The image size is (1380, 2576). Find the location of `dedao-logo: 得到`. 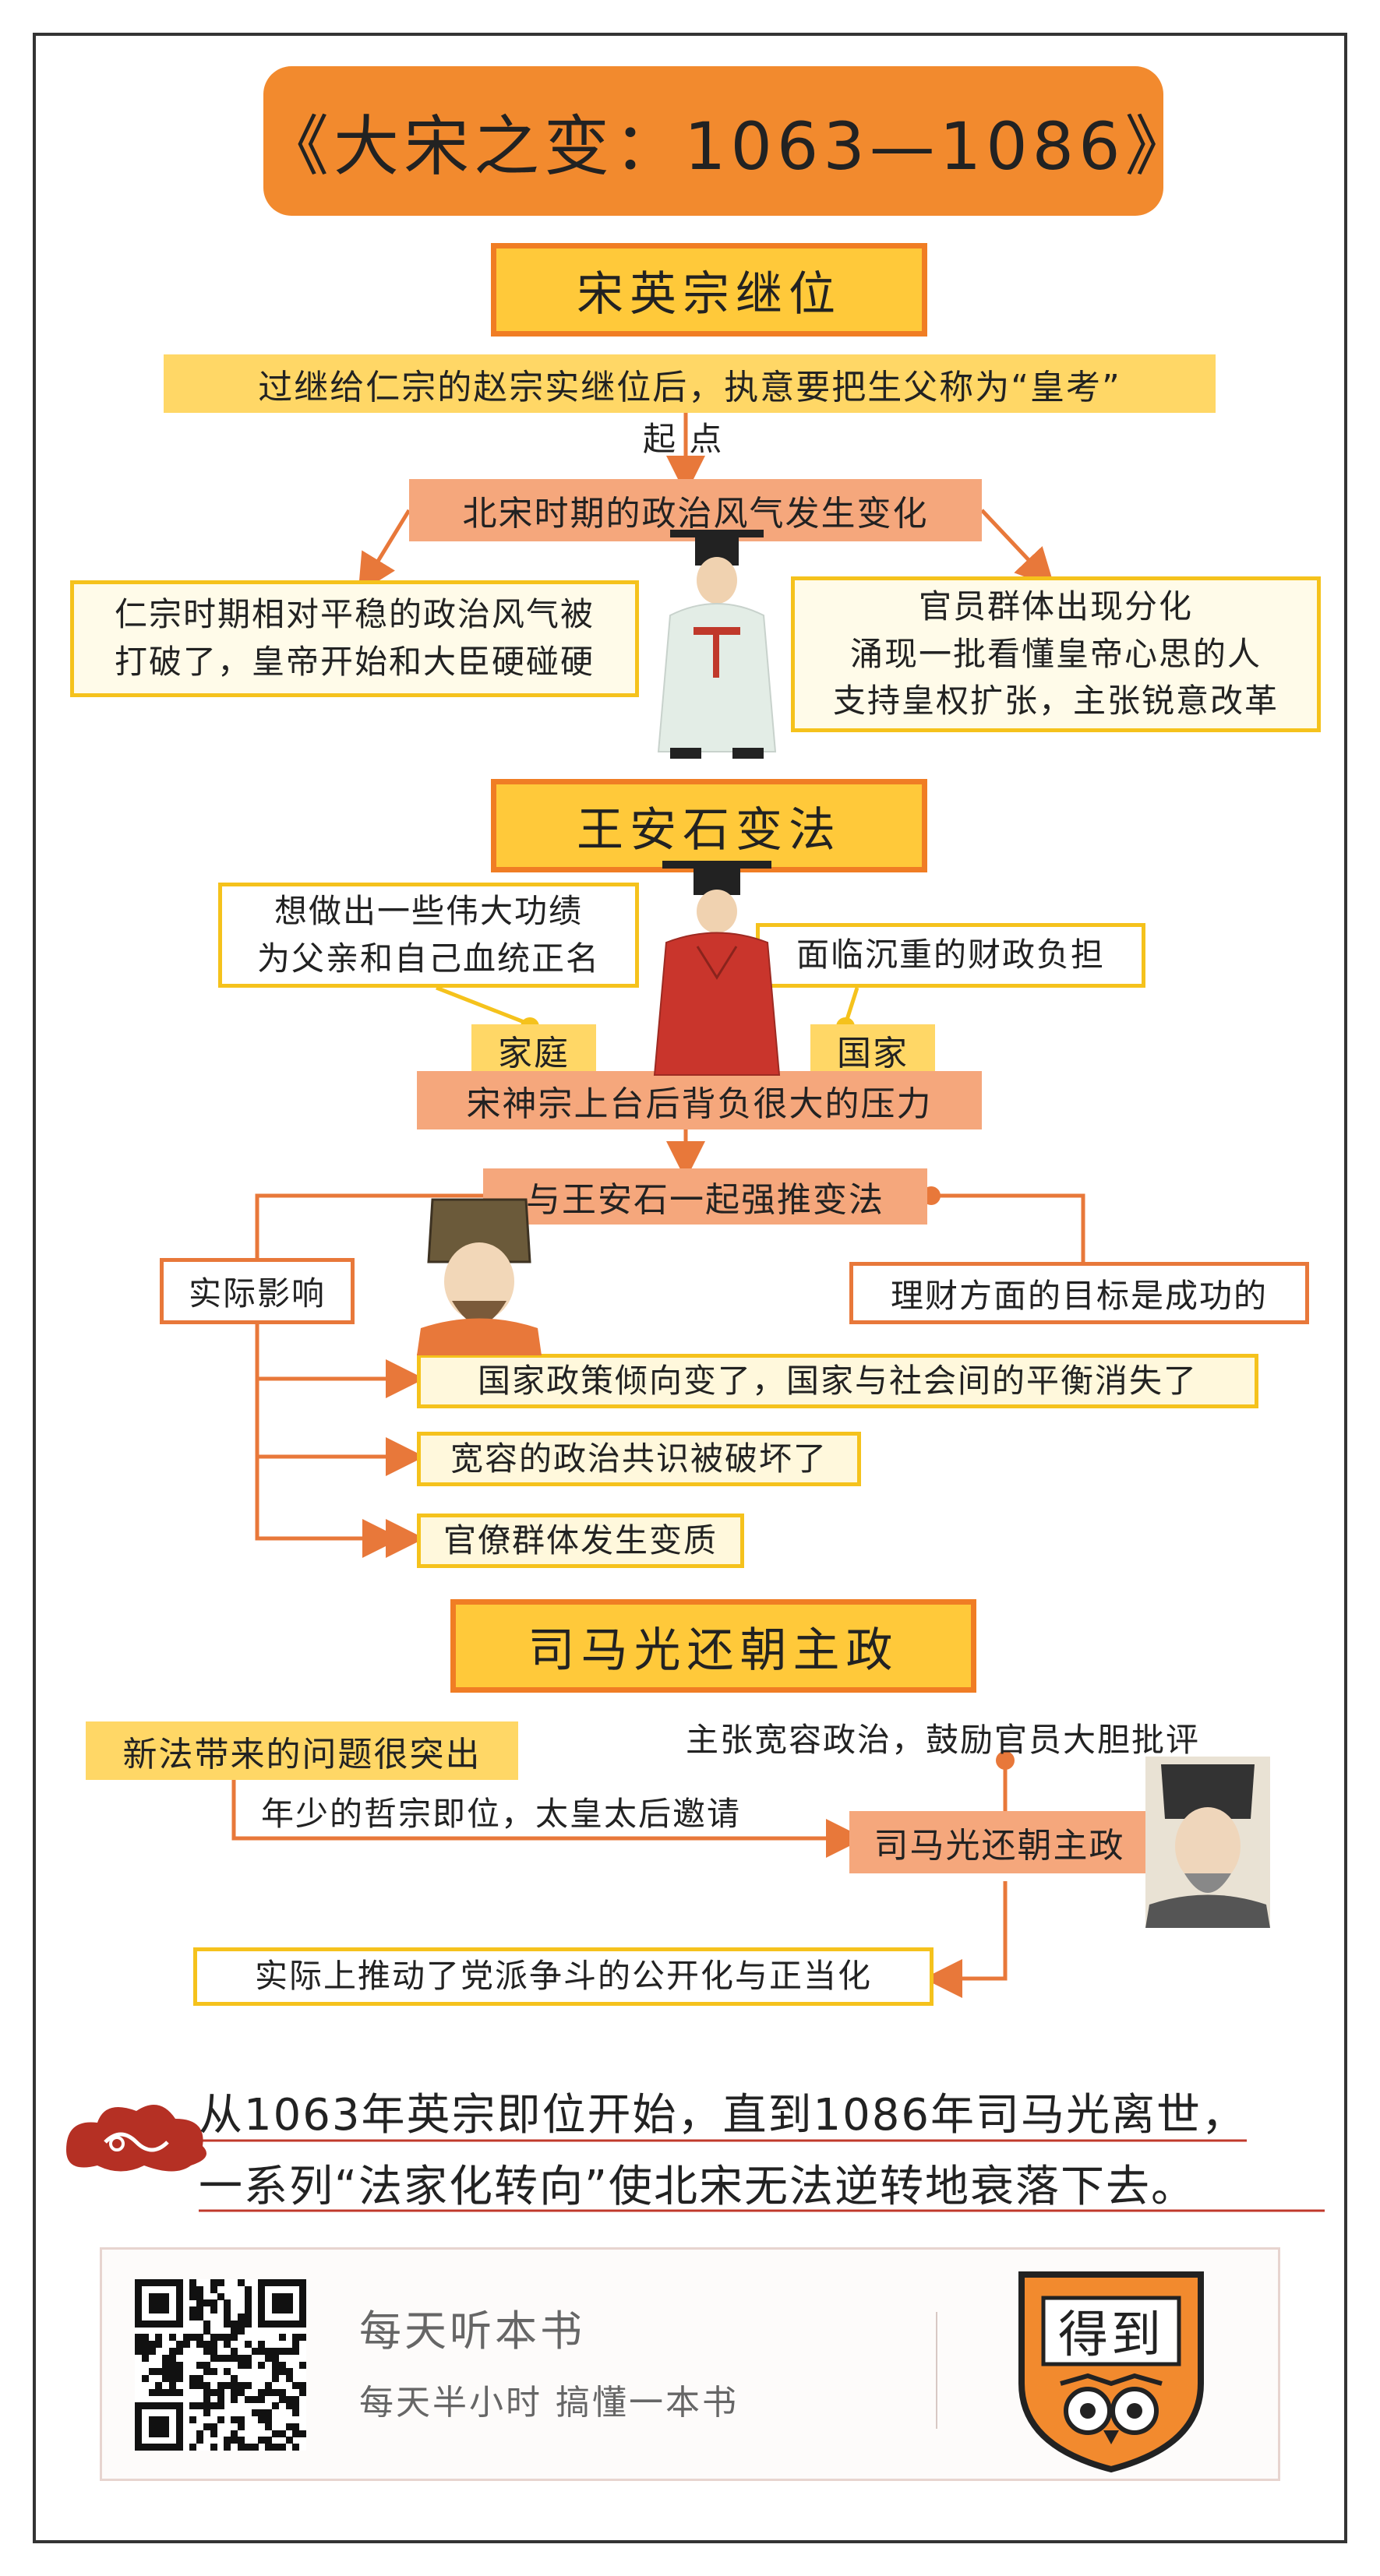

dedao-logo: 得到 is located at coordinates (1112, 2370).